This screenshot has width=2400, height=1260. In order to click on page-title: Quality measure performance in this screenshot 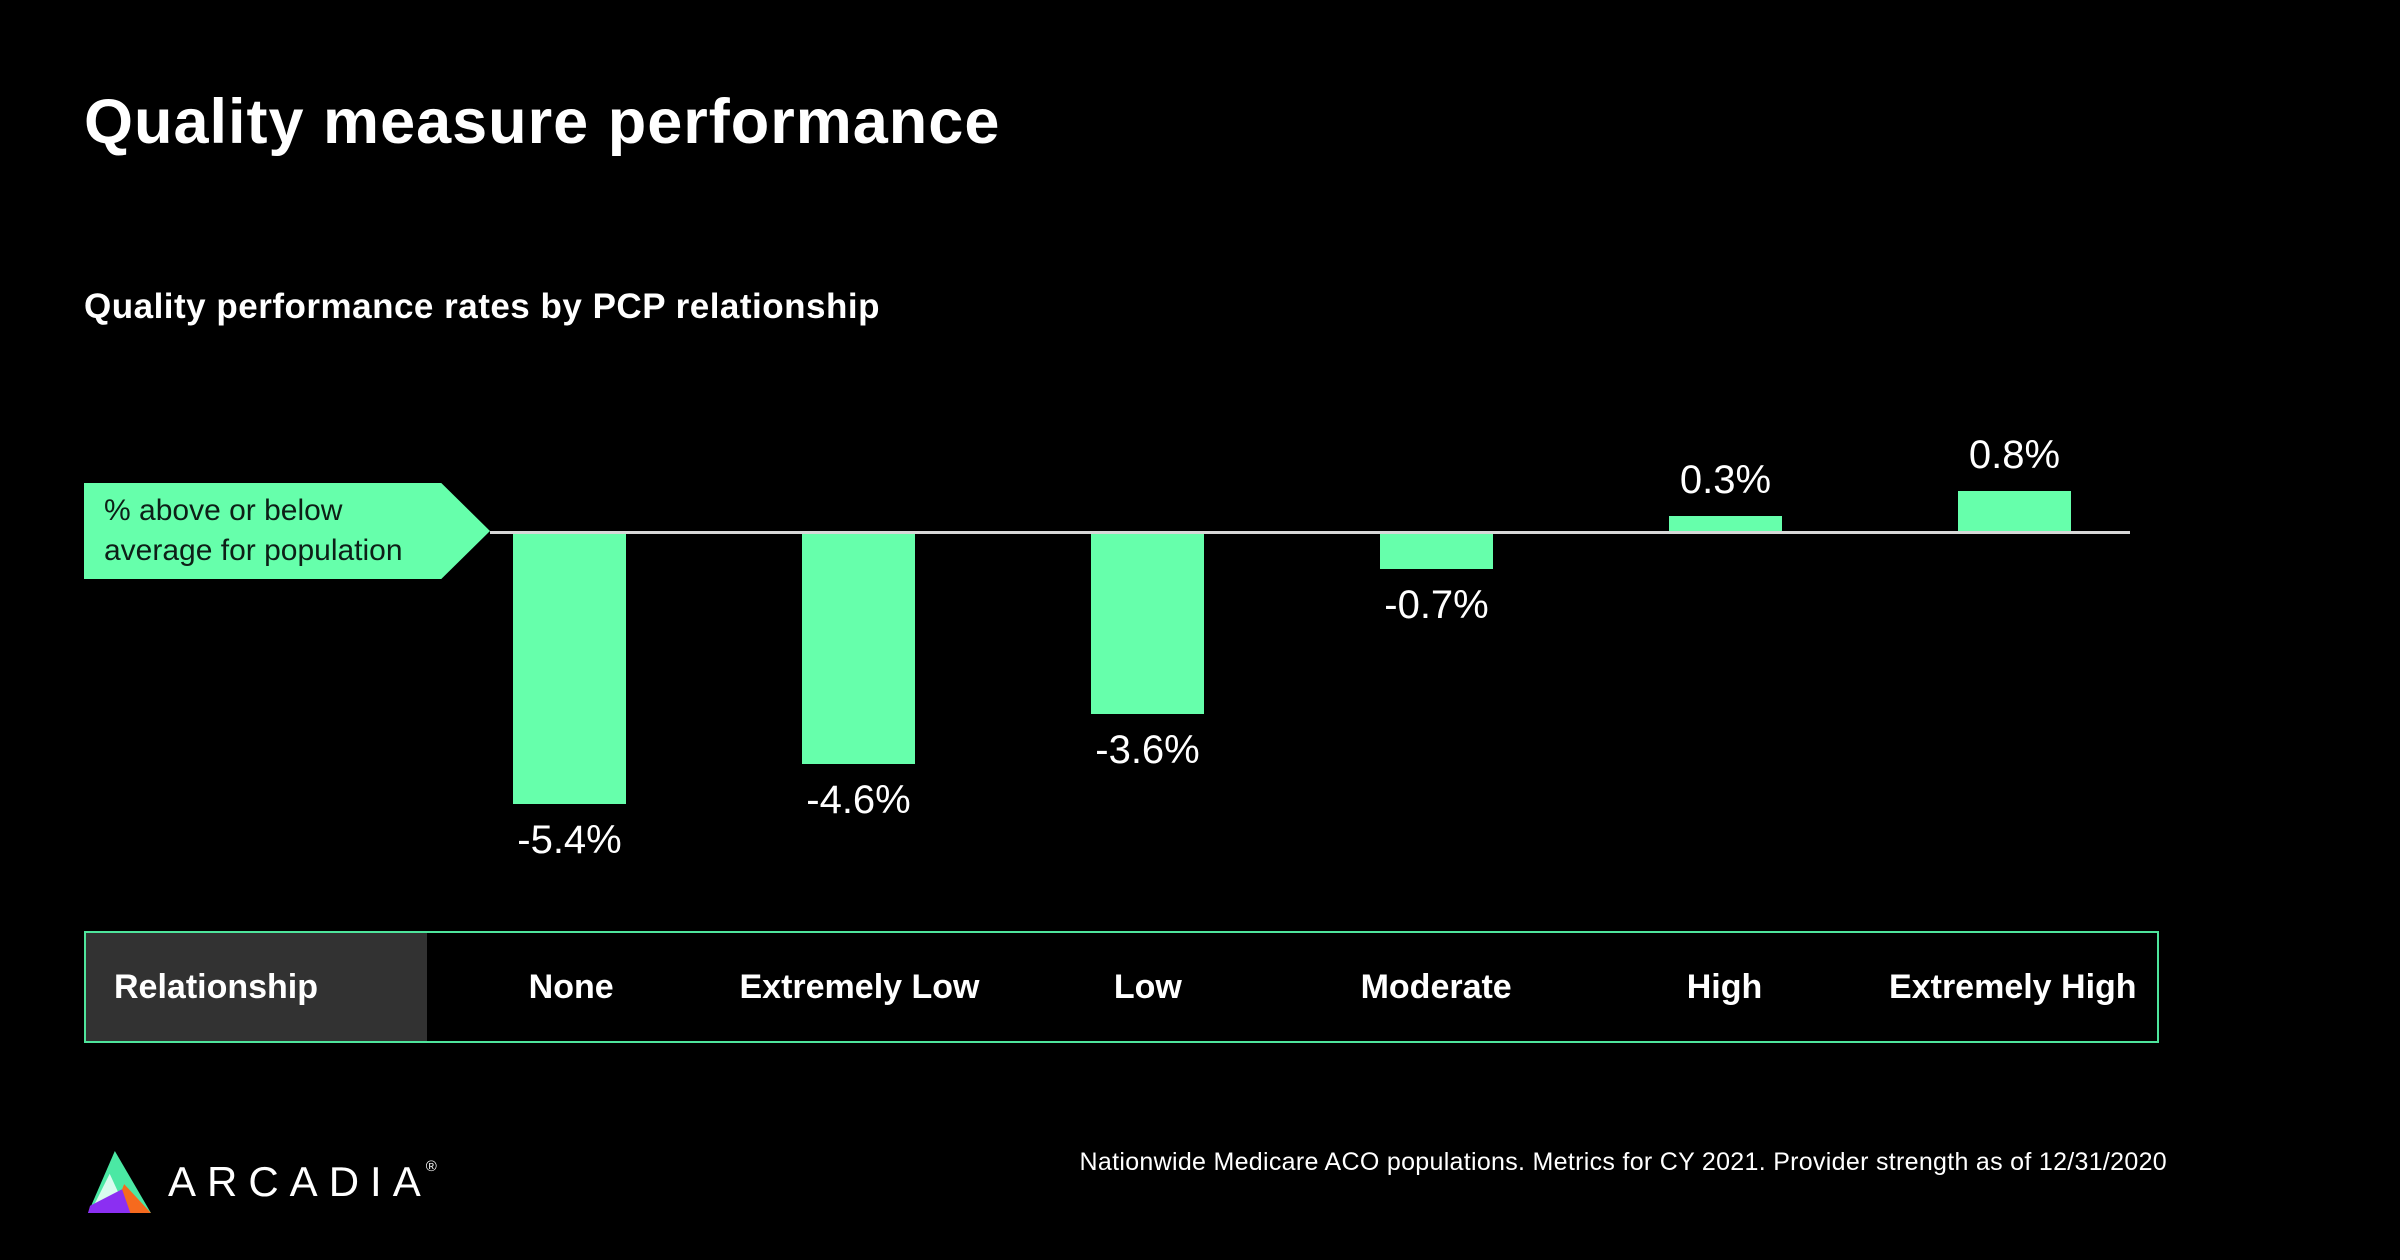, I will do `click(542, 122)`.